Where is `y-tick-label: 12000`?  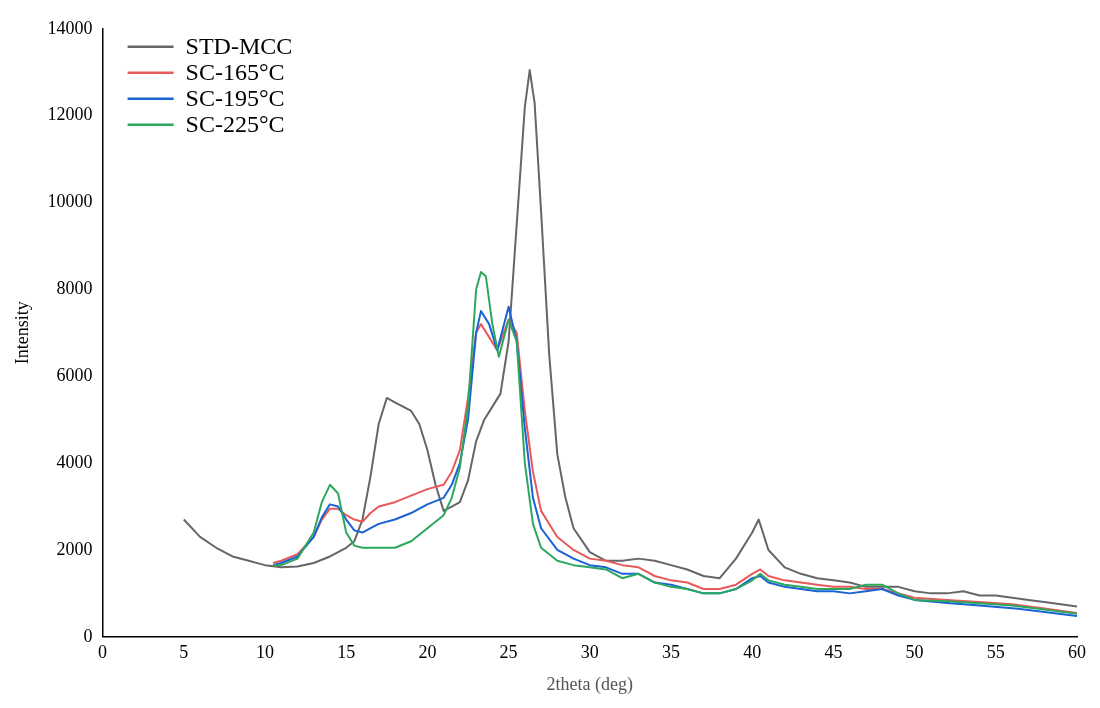
y-tick-label: 12000 is located at coordinates (70, 114).